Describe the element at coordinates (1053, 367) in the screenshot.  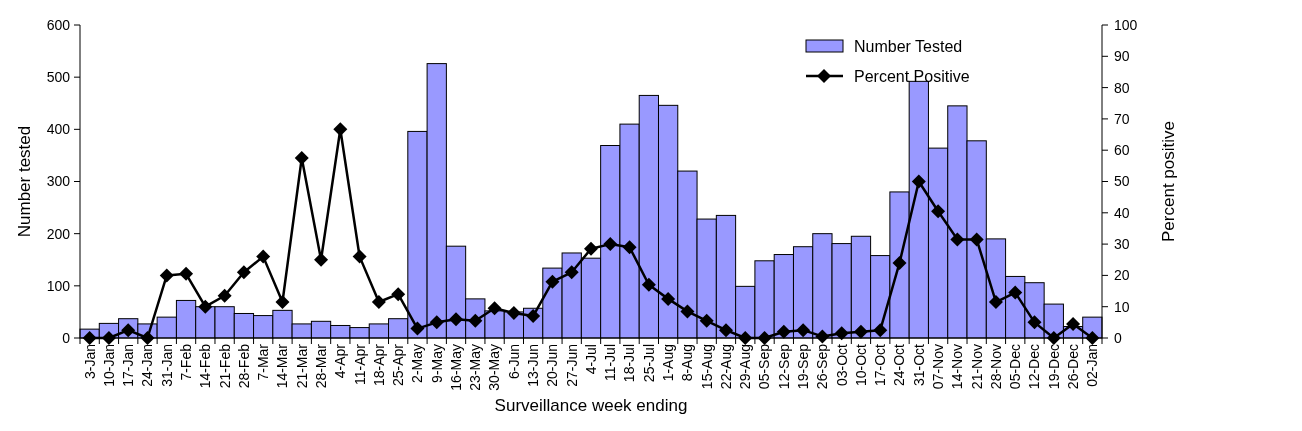
I see `x-tick-label: 19-Dec` at that location.